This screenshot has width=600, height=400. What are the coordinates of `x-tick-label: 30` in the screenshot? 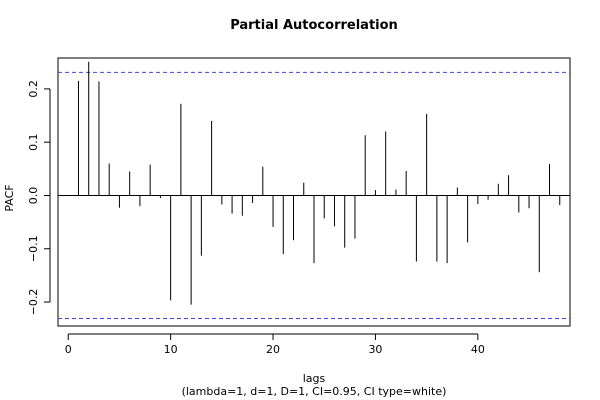 It's located at (375, 349).